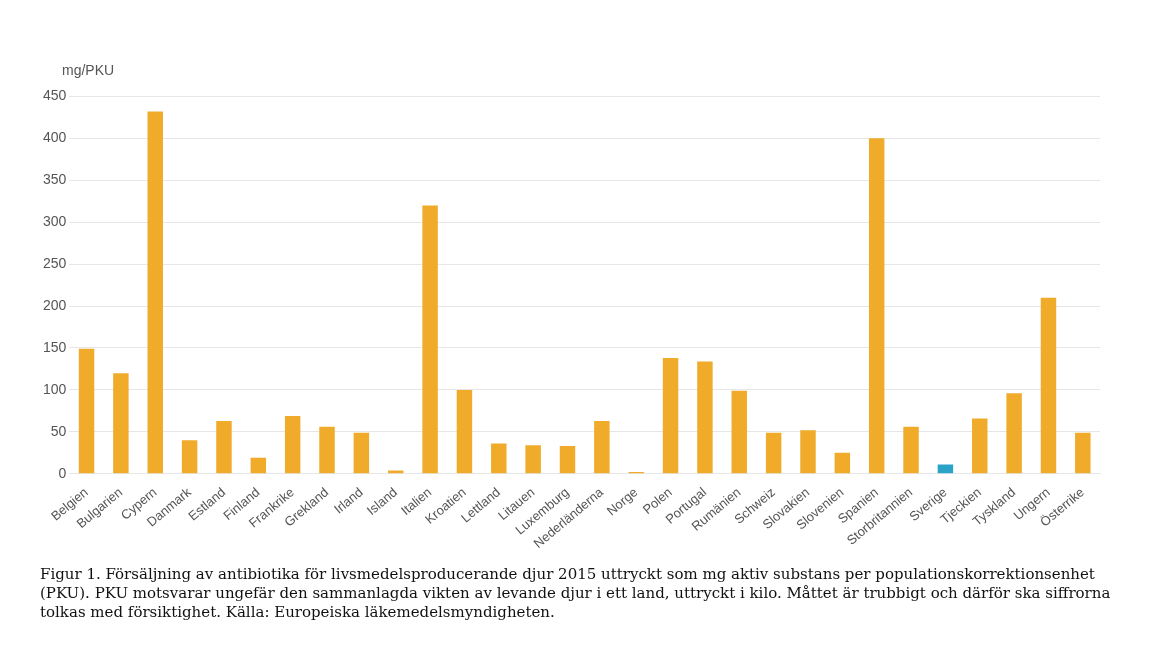  Describe the element at coordinates (55, 388) in the screenshot. I see `y-tick-label: 100` at that location.